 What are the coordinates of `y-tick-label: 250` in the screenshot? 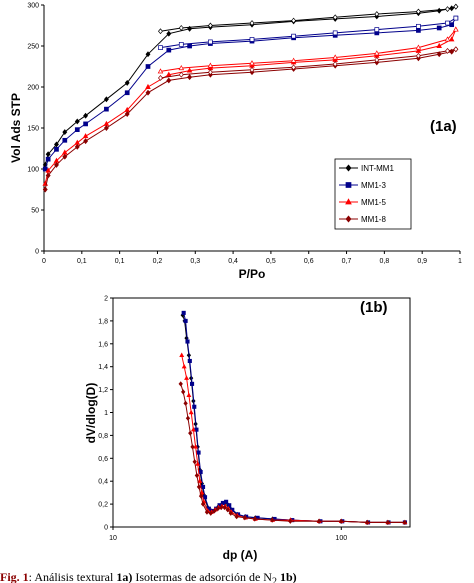 It's located at (33, 47).